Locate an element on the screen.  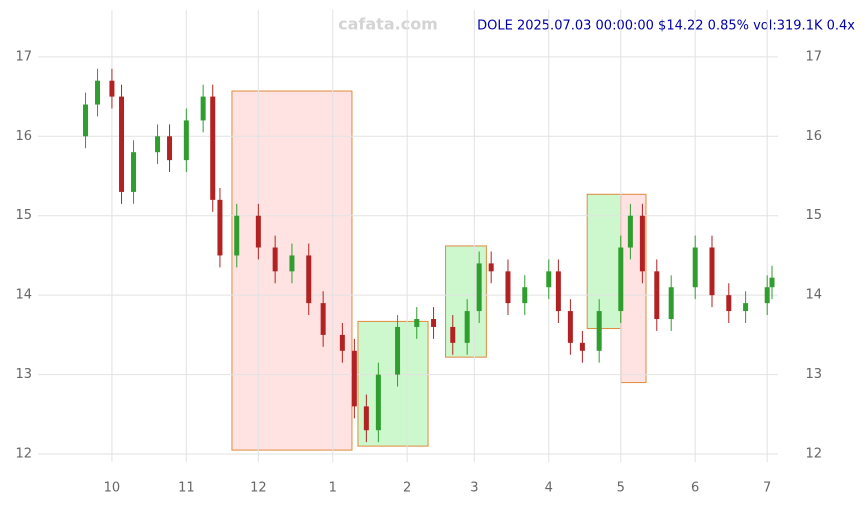
y-tick-label-right: 14 is located at coordinates (813, 295).